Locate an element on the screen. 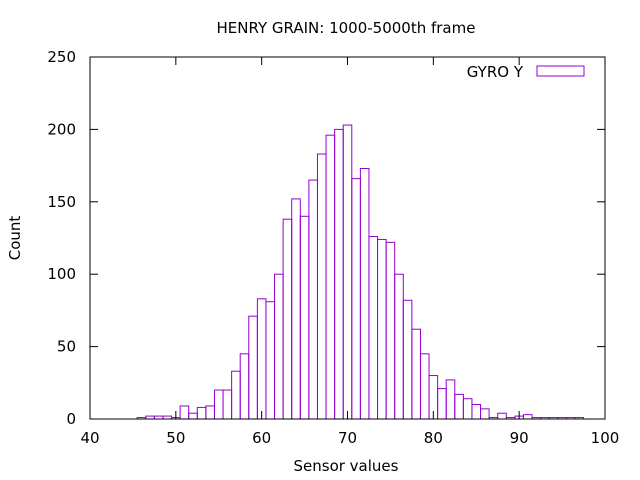  y-tick-label: 50 is located at coordinates (66, 347).